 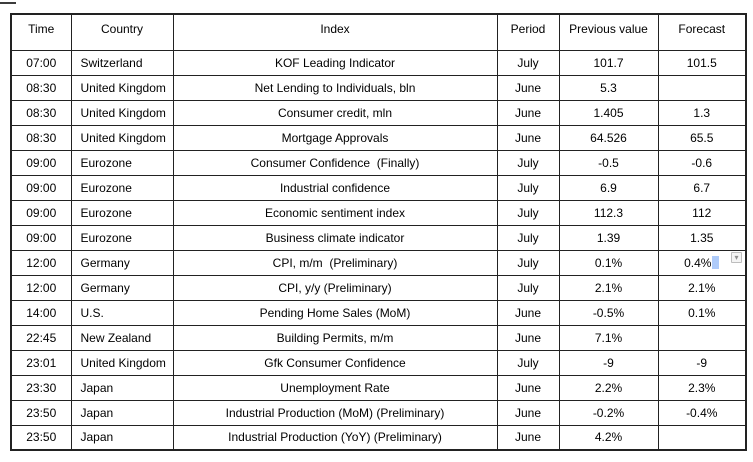 What do you see at coordinates (335, 87) in the screenshot?
I see `cell-index: Net Lending to Individuals, bln` at bounding box center [335, 87].